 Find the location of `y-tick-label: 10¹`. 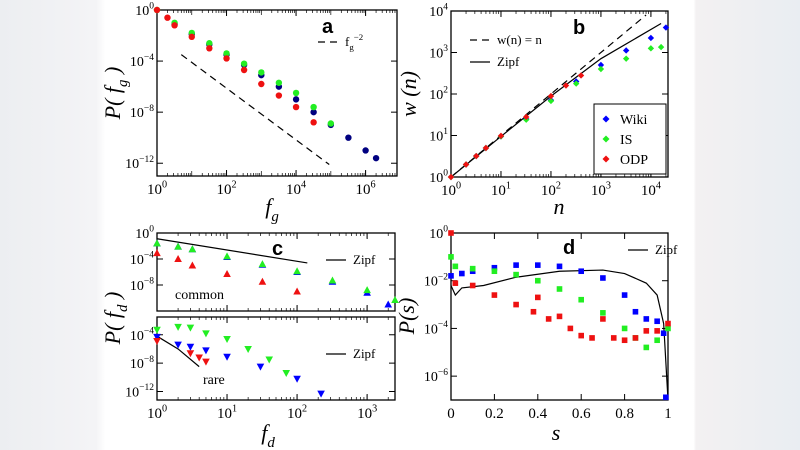

y-tick-label: 10¹ is located at coordinates (438, 135).